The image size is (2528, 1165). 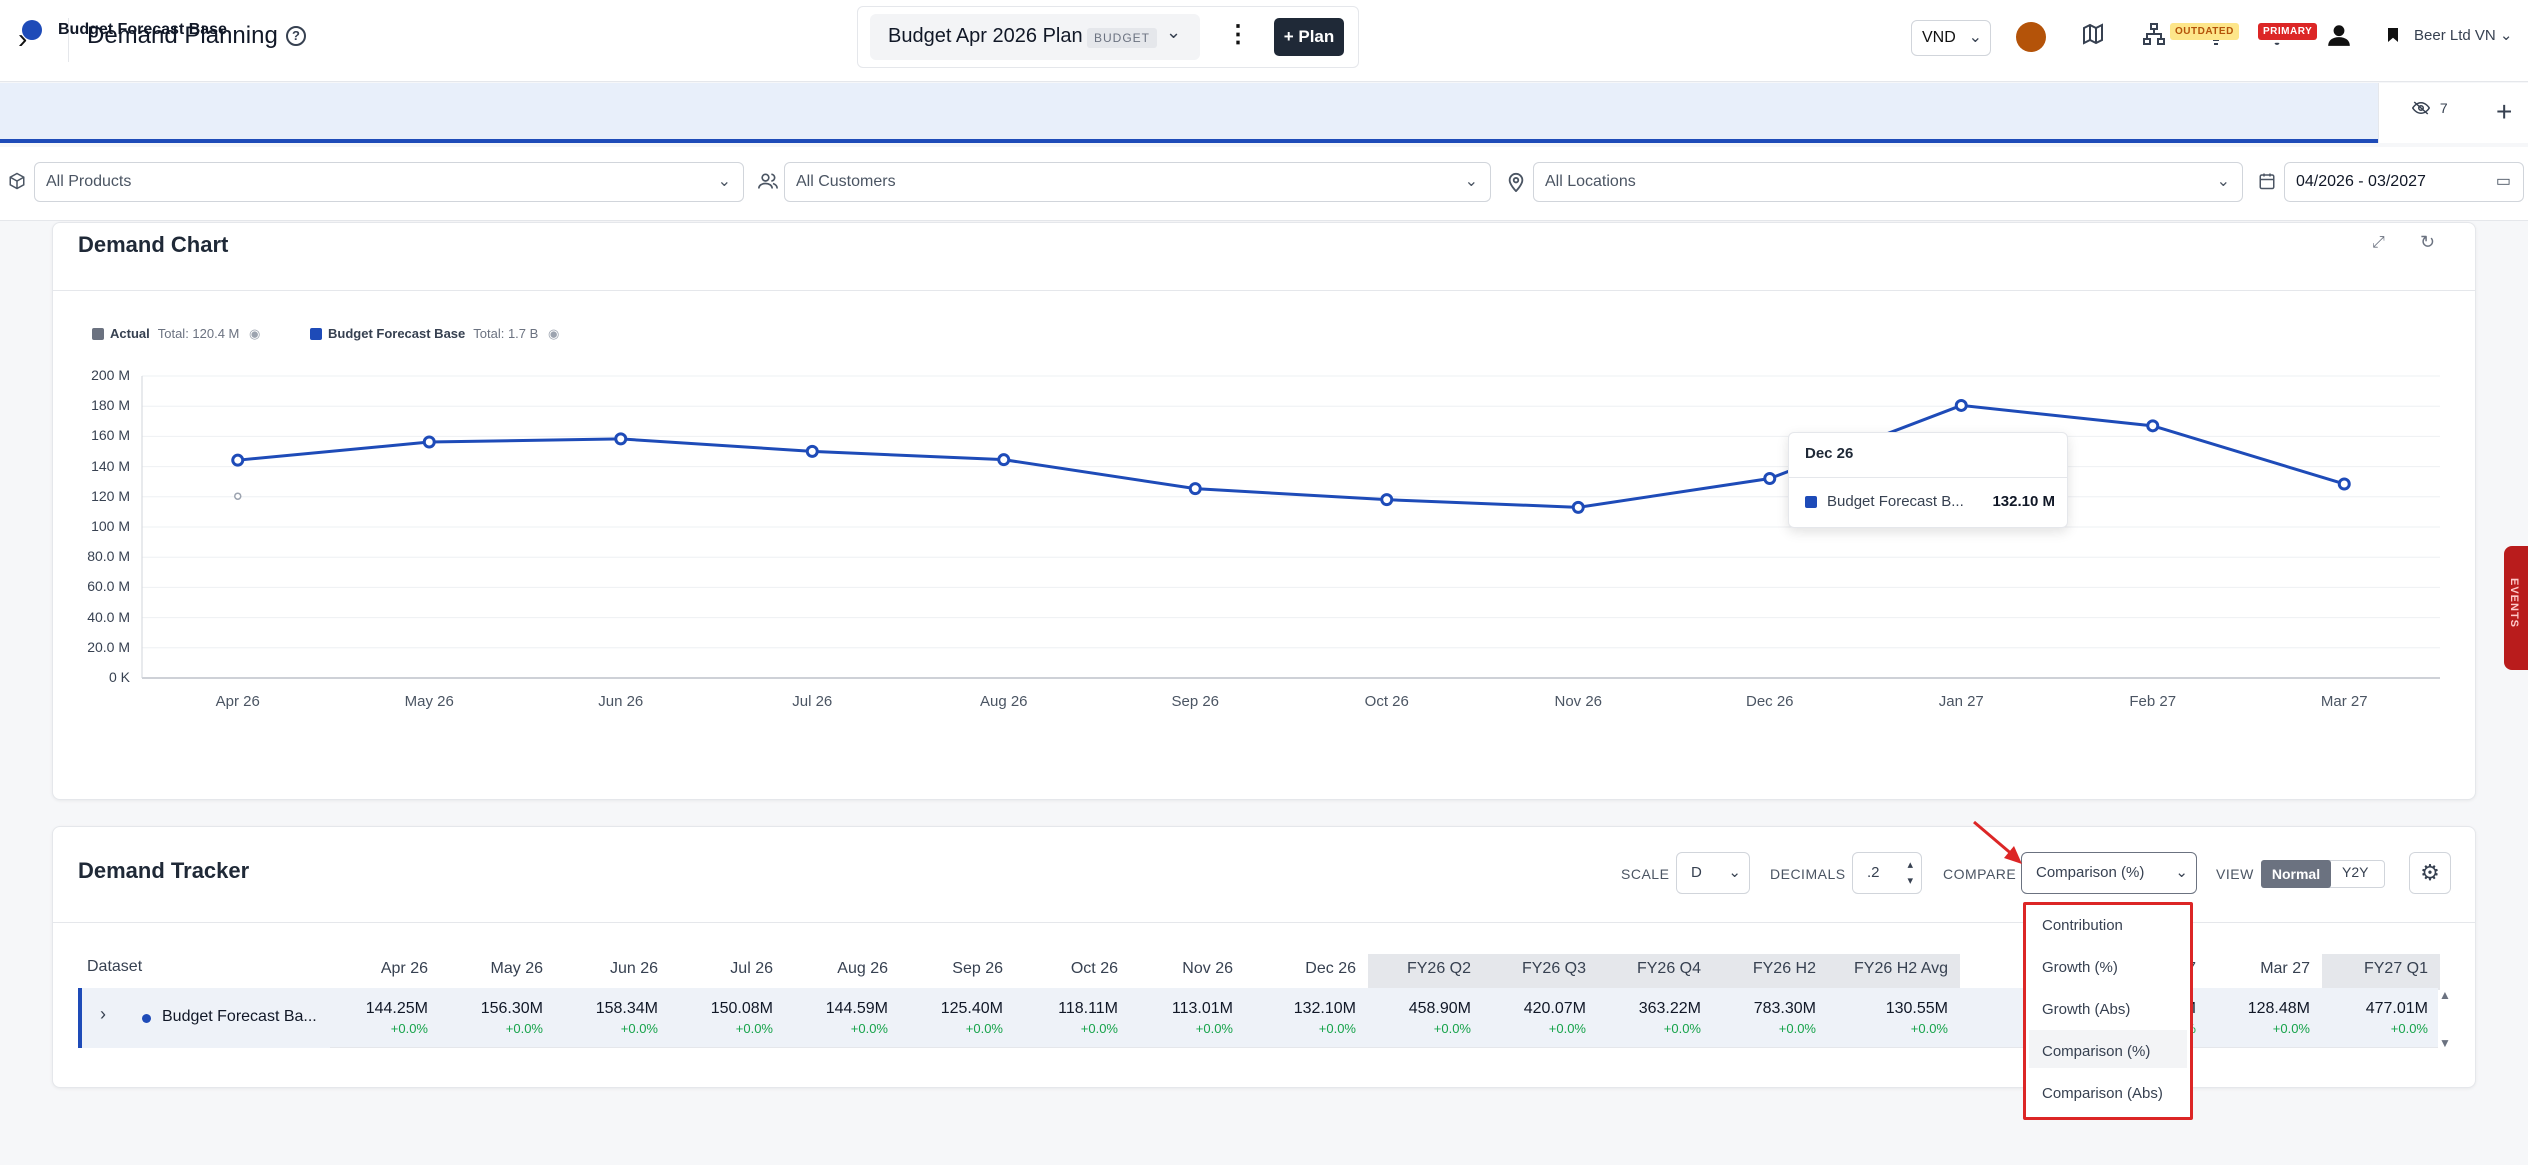 I want to click on legend-item-budget-forecast: Budget Forecast Base Total: 1.7 B ◉, so click(x=434, y=334).